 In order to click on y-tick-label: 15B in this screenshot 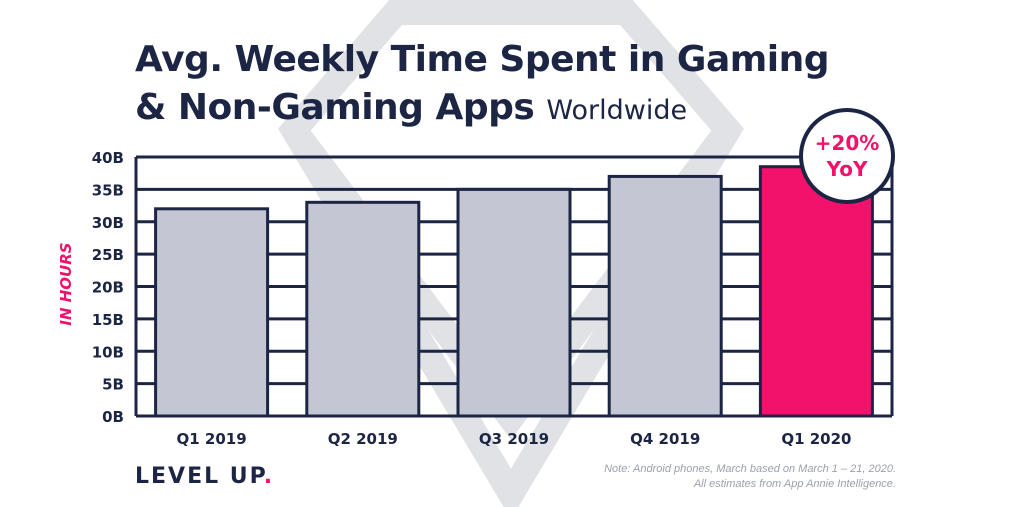, I will do `click(108, 320)`.